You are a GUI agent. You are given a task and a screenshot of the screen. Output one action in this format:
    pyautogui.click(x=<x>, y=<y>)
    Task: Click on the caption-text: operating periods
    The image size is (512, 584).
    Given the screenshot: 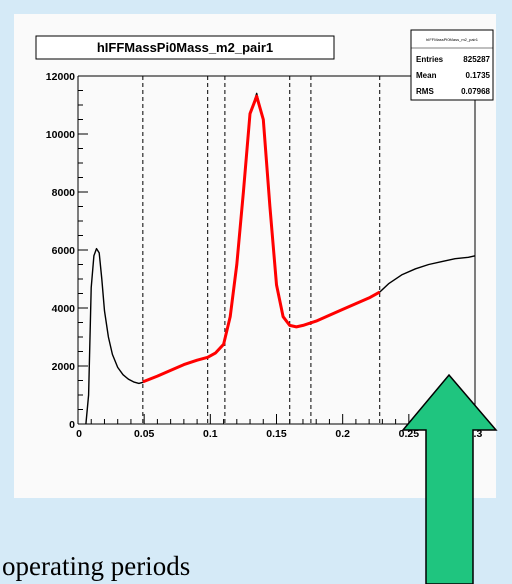 What is the action you would take?
    pyautogui.click(x=96, y=566)
    